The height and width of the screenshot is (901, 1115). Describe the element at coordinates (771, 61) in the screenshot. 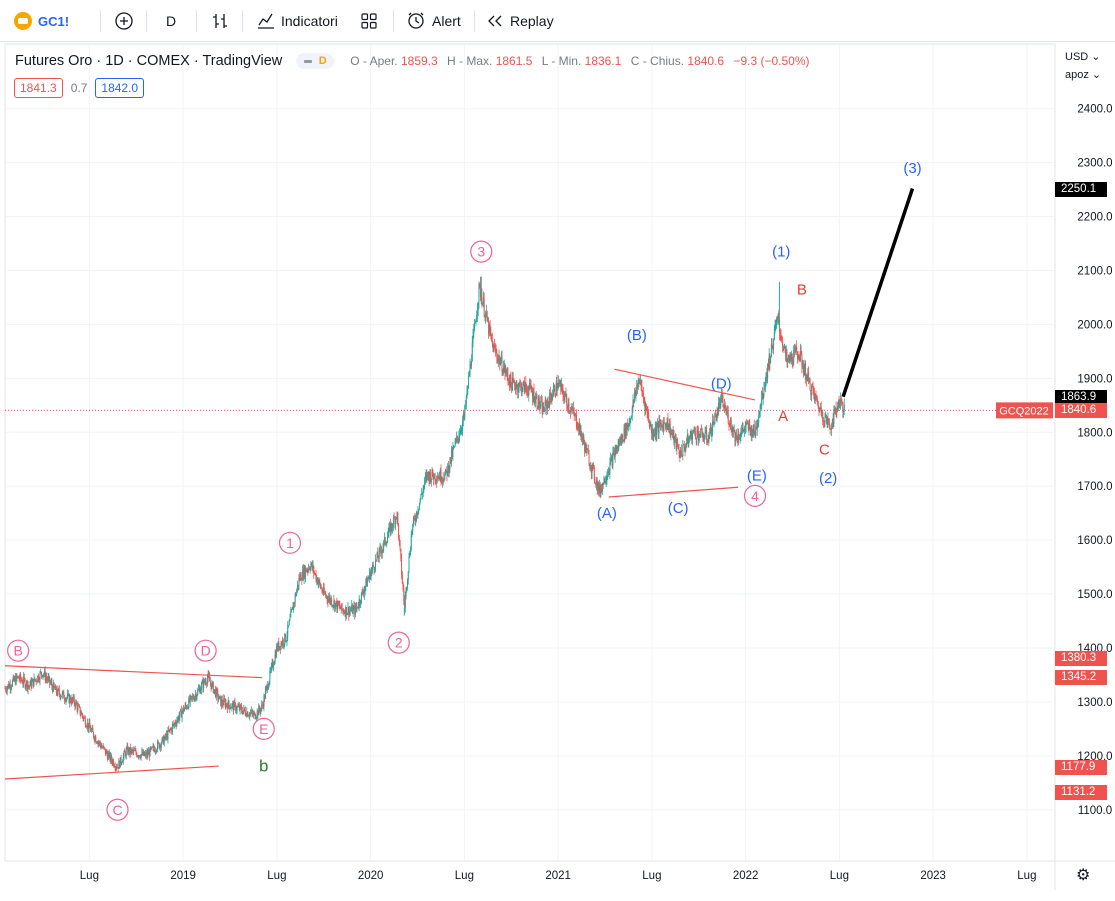

I see `change-value: −9.3 (−0.50%)` at that location.